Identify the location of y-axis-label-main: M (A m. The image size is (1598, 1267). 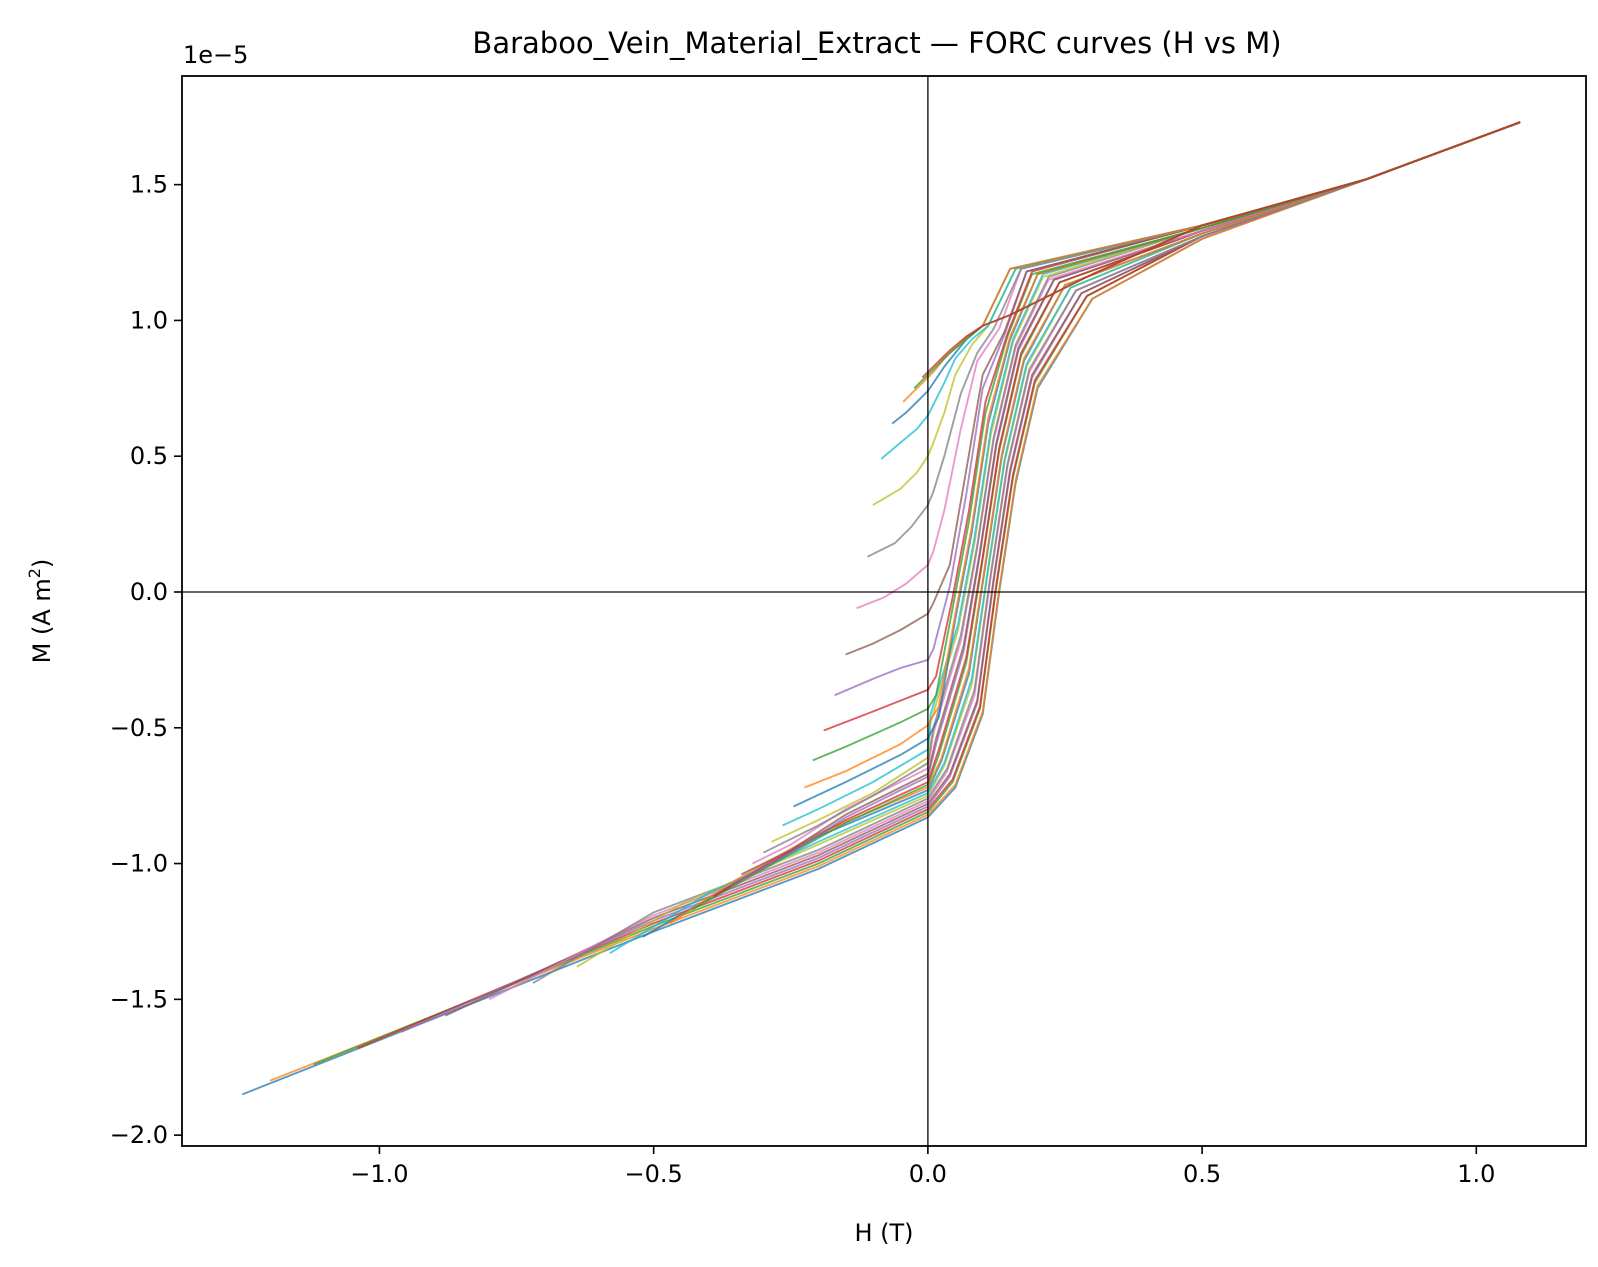
(42, 620).